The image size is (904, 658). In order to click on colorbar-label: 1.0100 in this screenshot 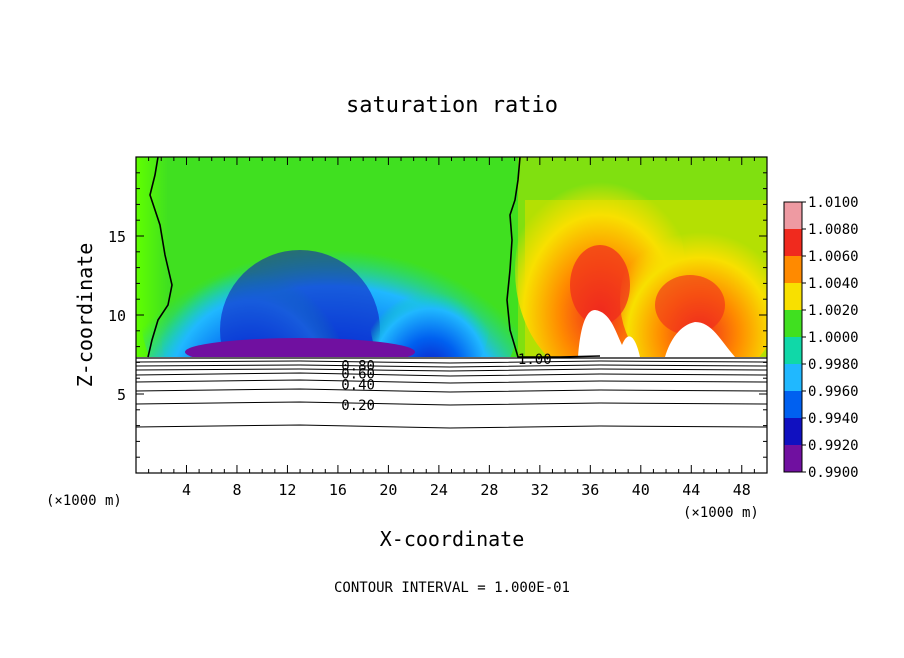, I will do `click(833, 203)`.